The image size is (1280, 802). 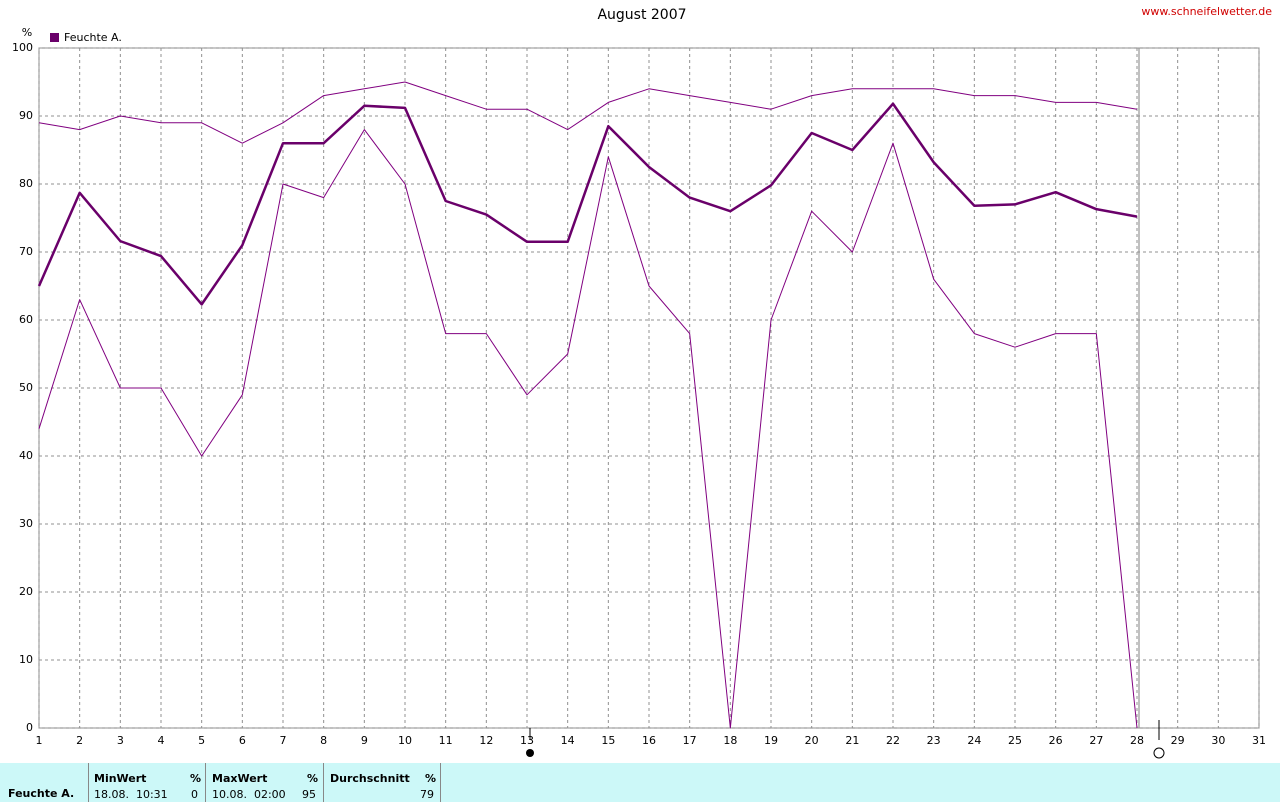 I want to click on x-tick-label: 5, so click(x=201, y=740).